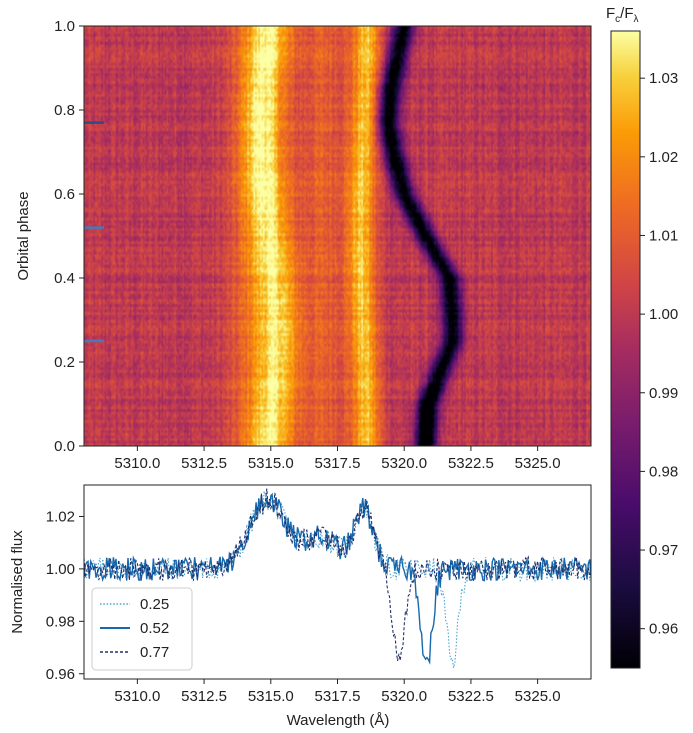  I want to click on colorbar-tick-label: 0.96, so click(663, 629).